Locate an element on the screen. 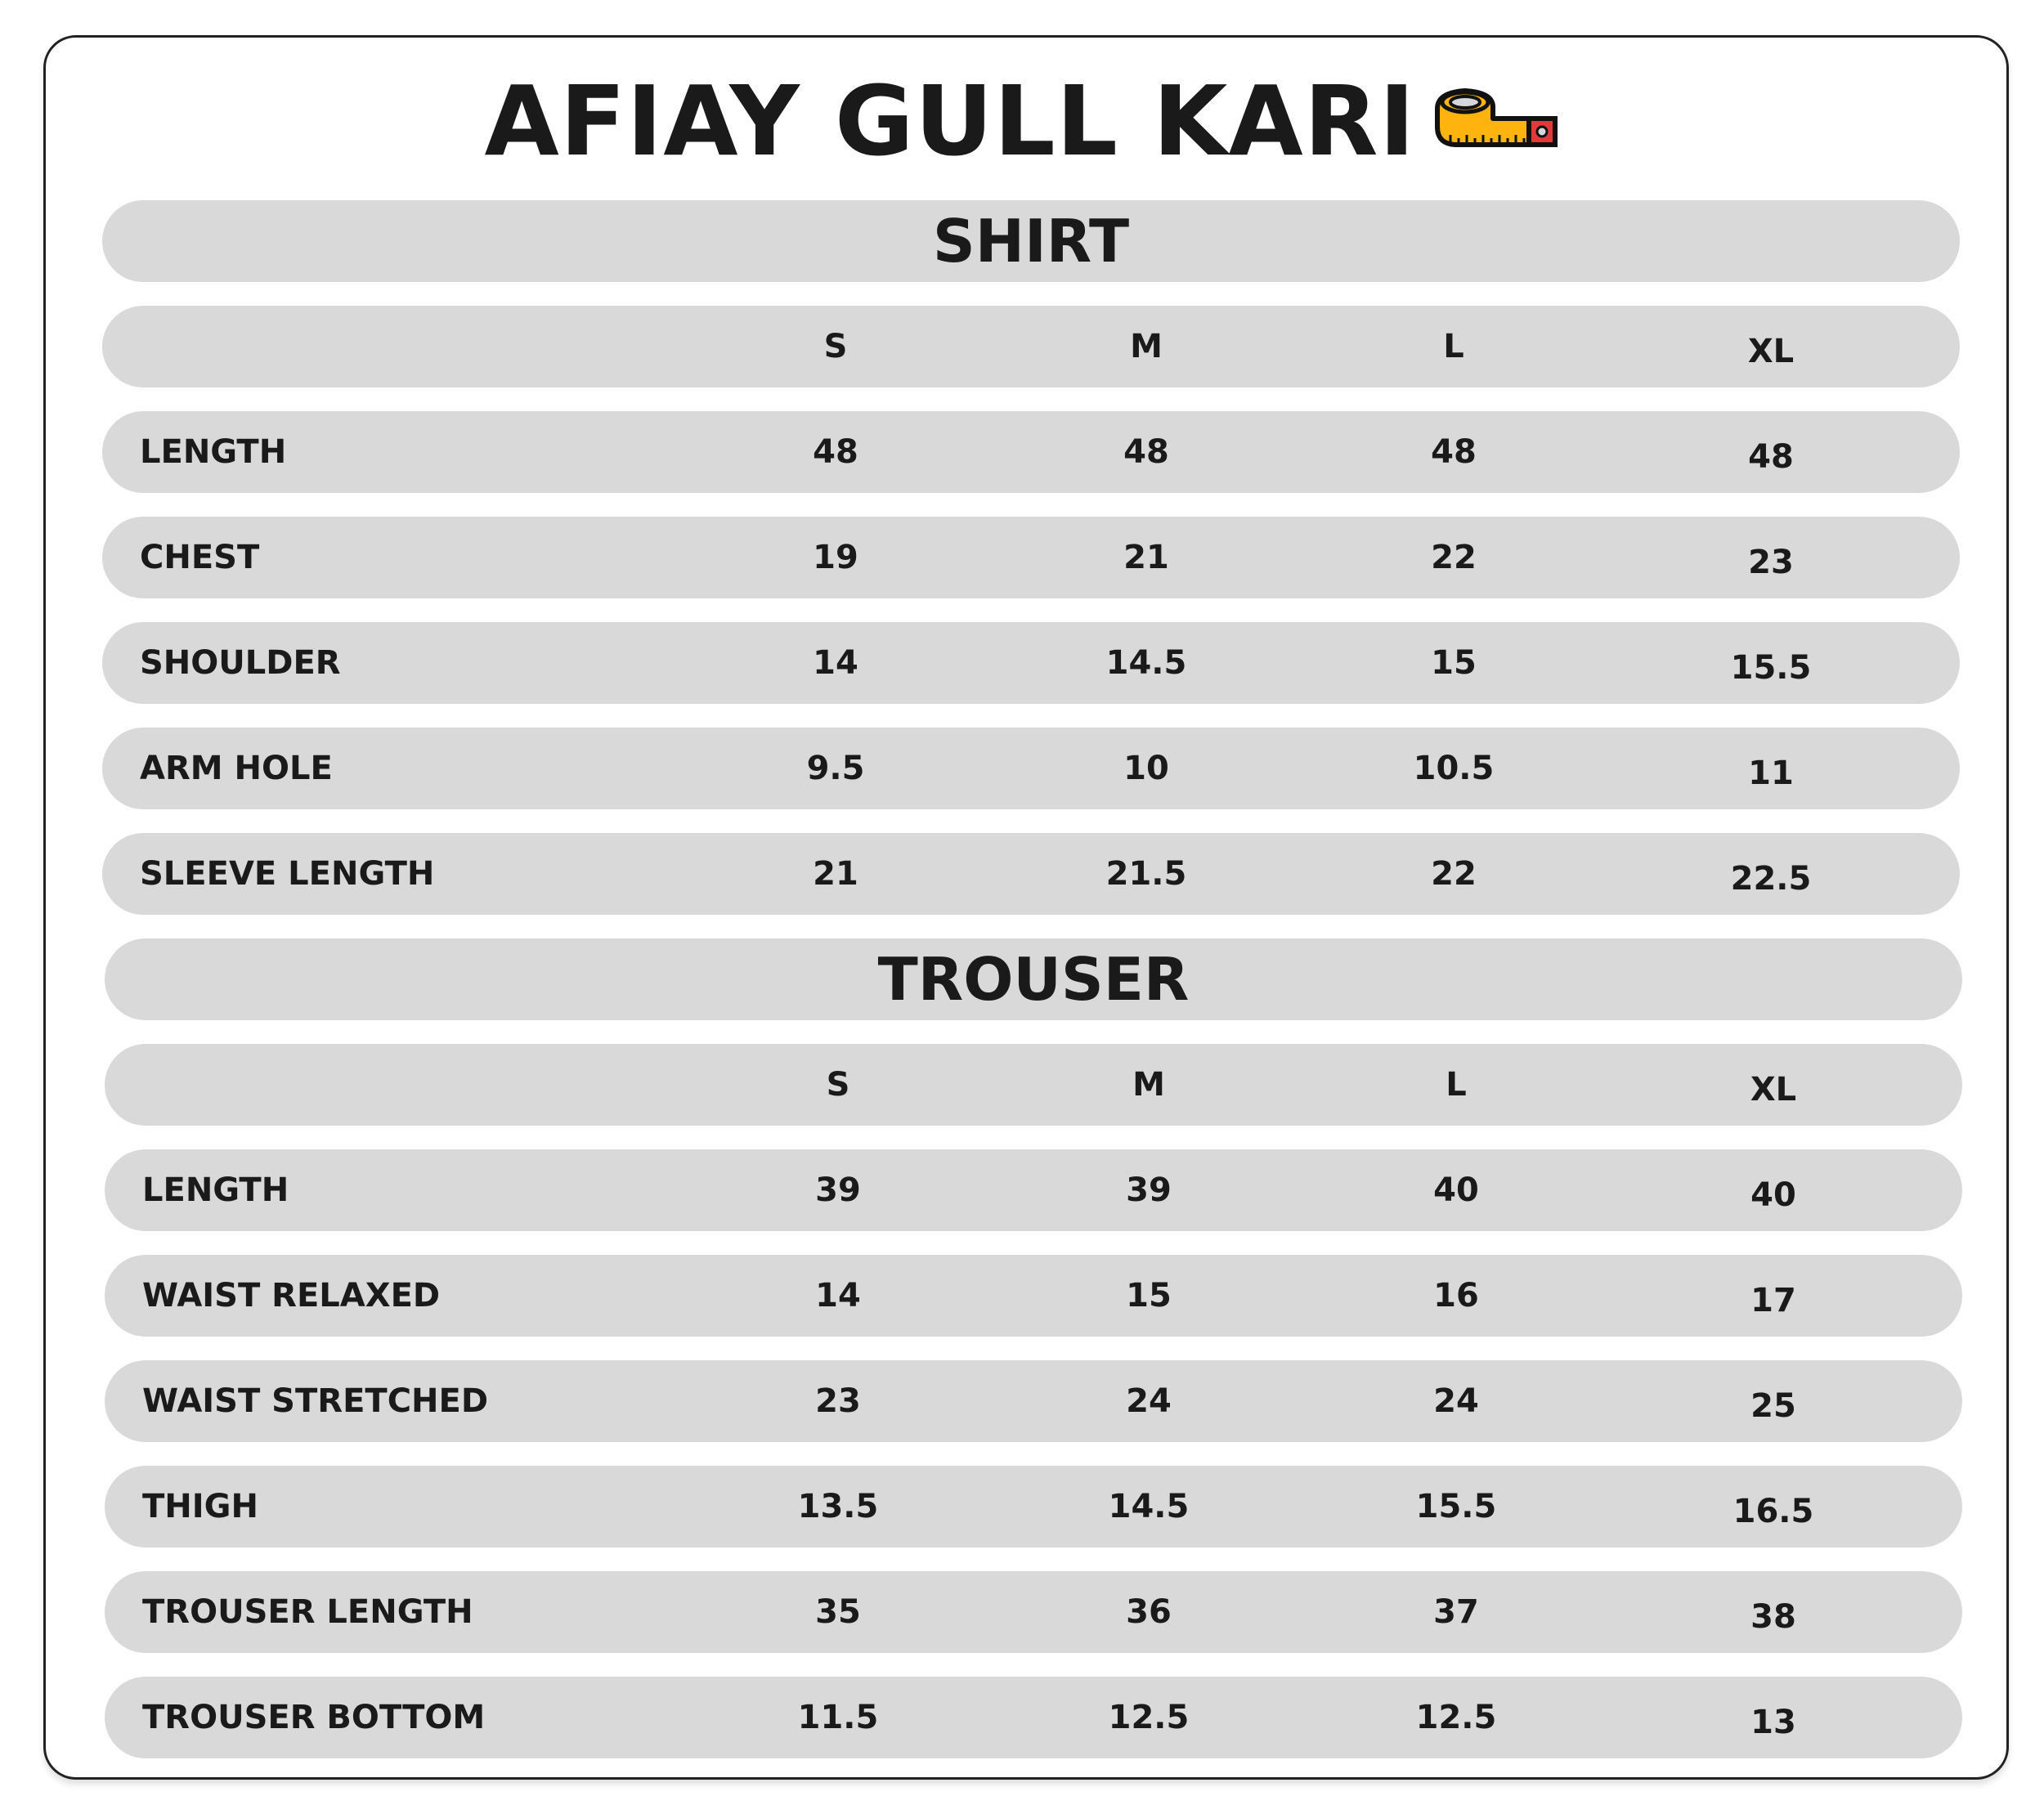 The height and width of the screenshot is (1805, 2044). table-row: SLEEVE LENGTH 21 21.5 22 22.5 is located at coordinates (1031, 874).